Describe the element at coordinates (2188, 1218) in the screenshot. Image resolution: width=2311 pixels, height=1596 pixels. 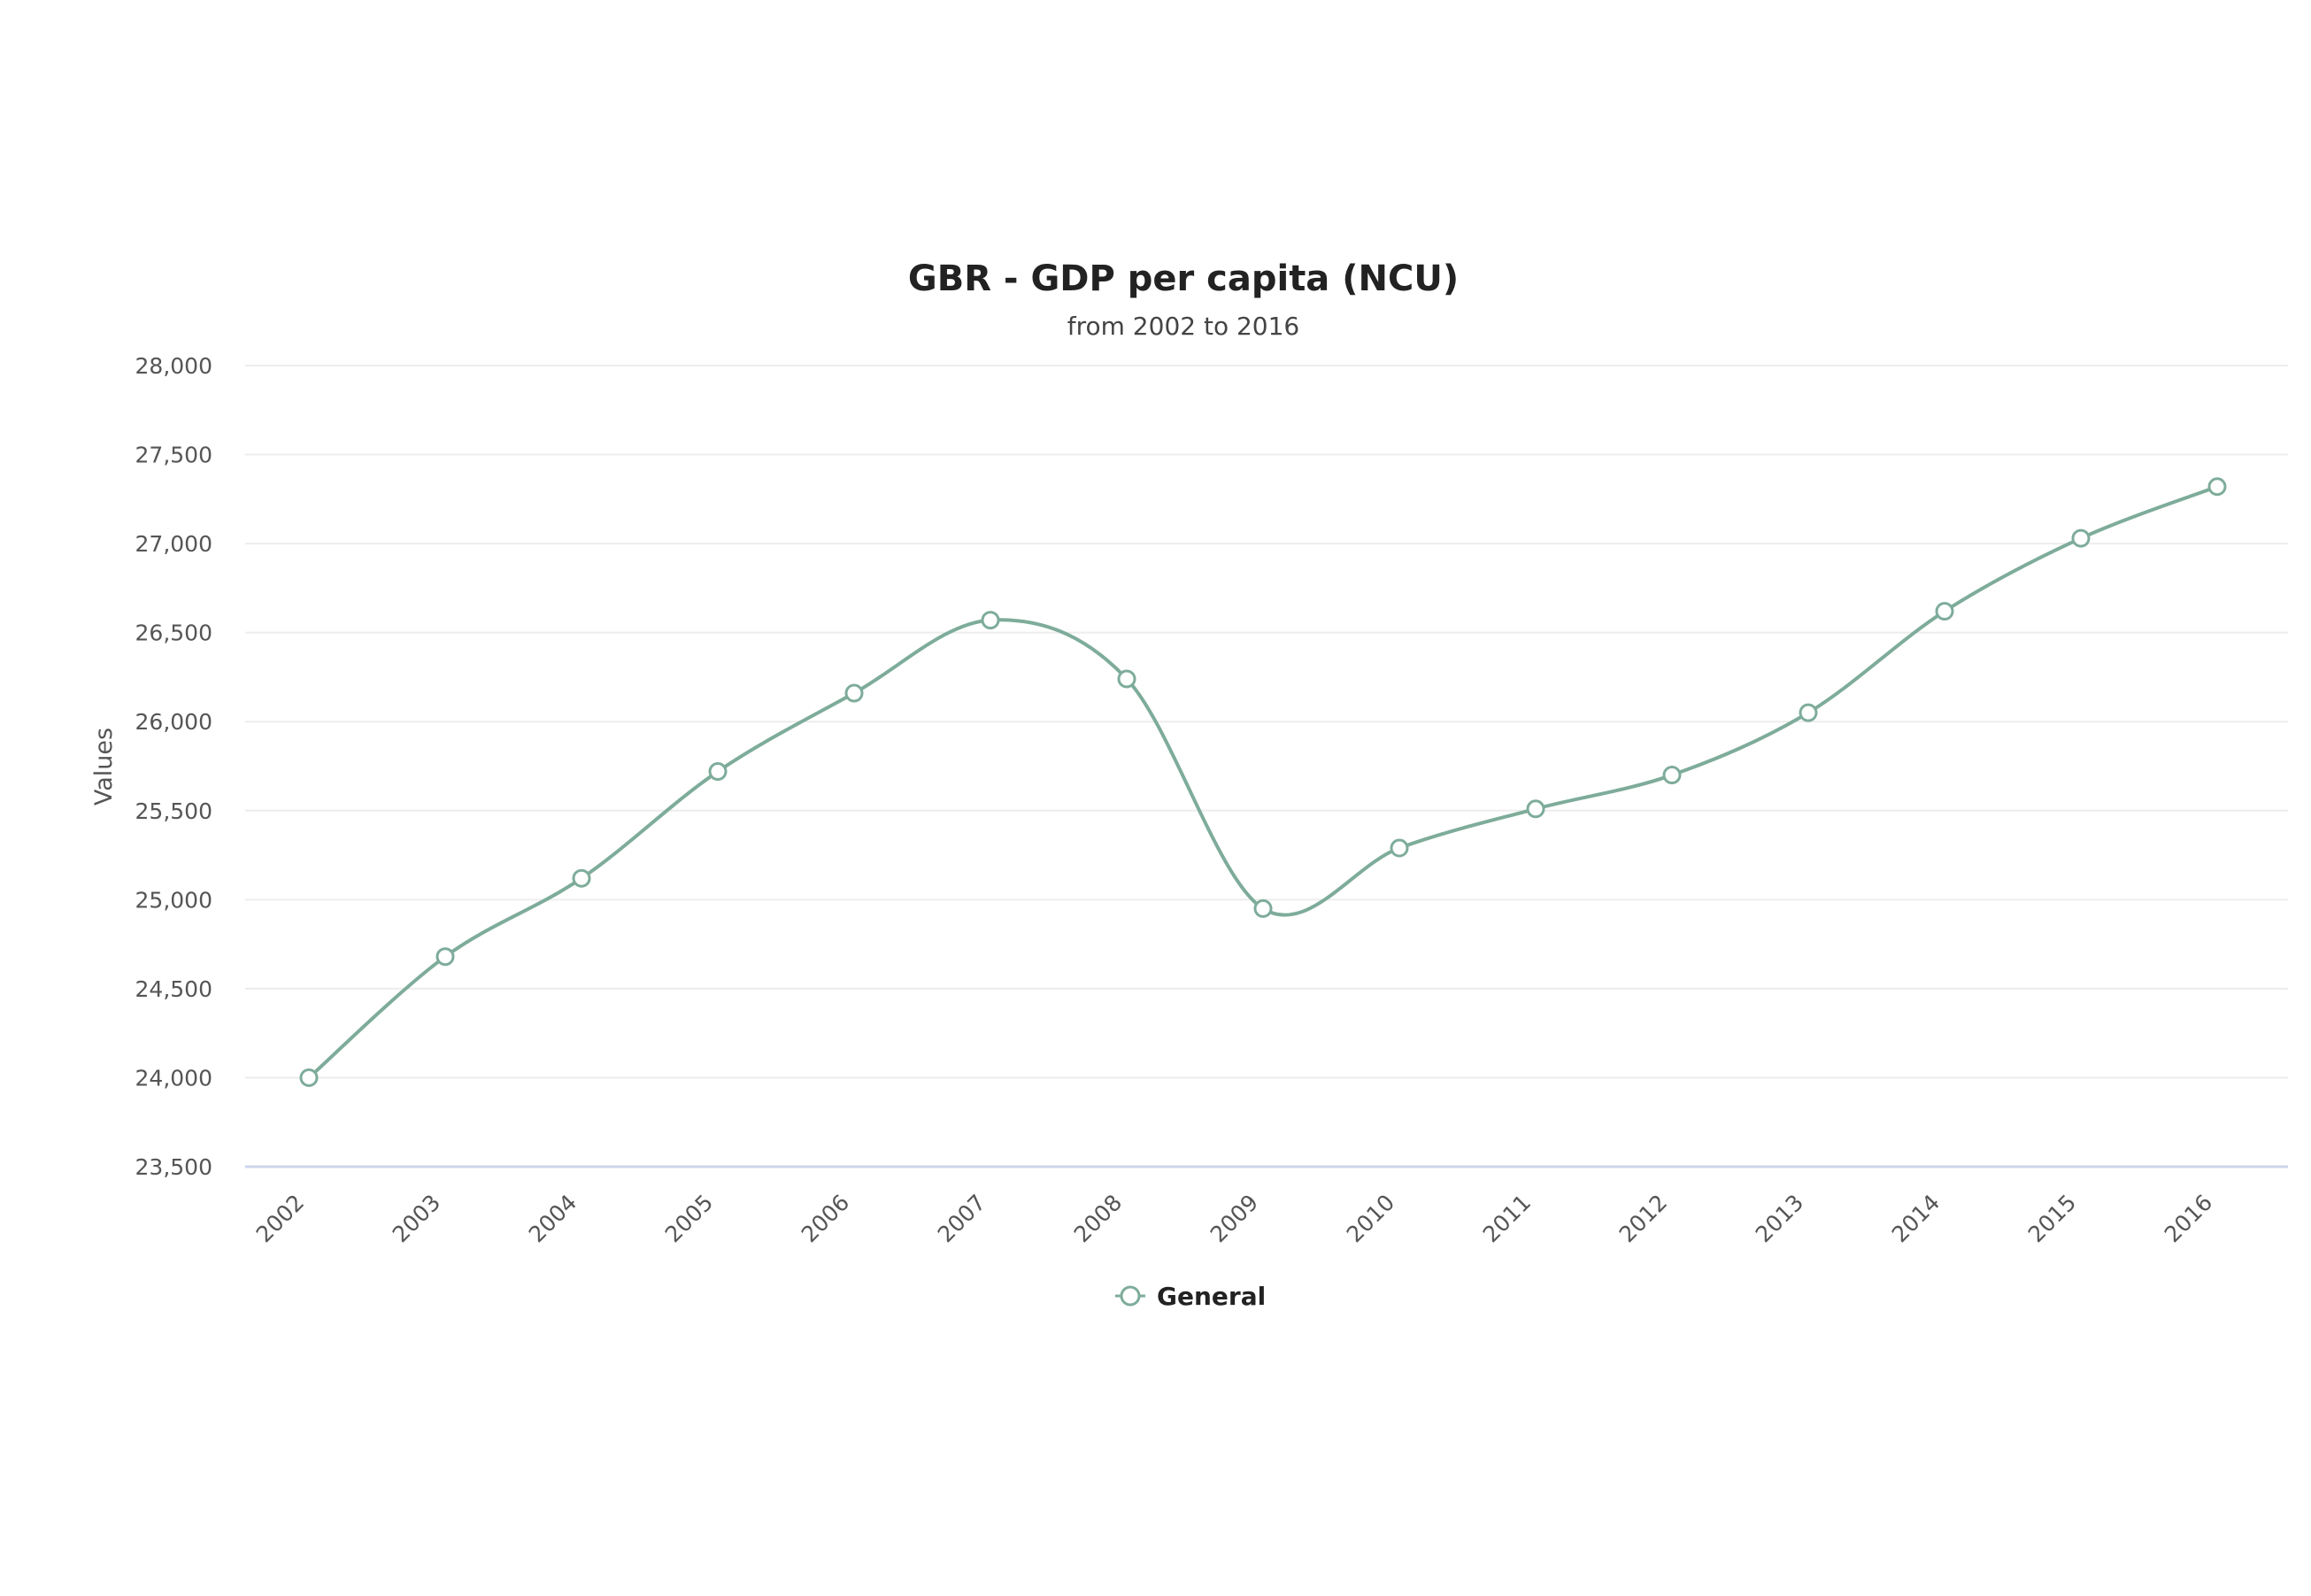
I see `x-tick-label: 2016` at that location.